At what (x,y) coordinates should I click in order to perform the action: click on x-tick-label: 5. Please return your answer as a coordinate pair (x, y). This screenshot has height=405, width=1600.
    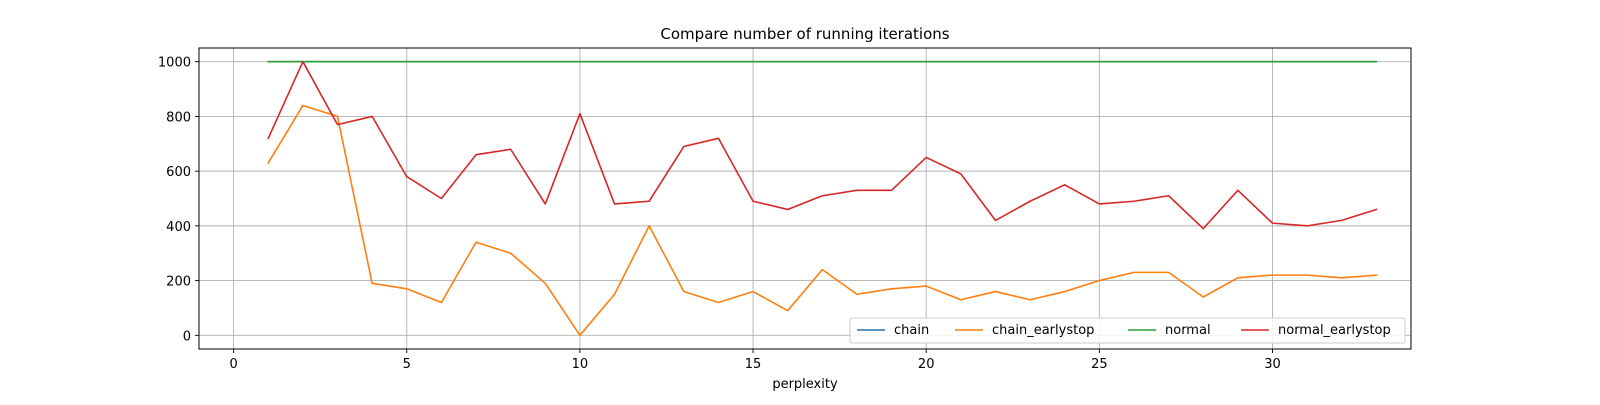
    Looking at the image, I should click on (407, 364).